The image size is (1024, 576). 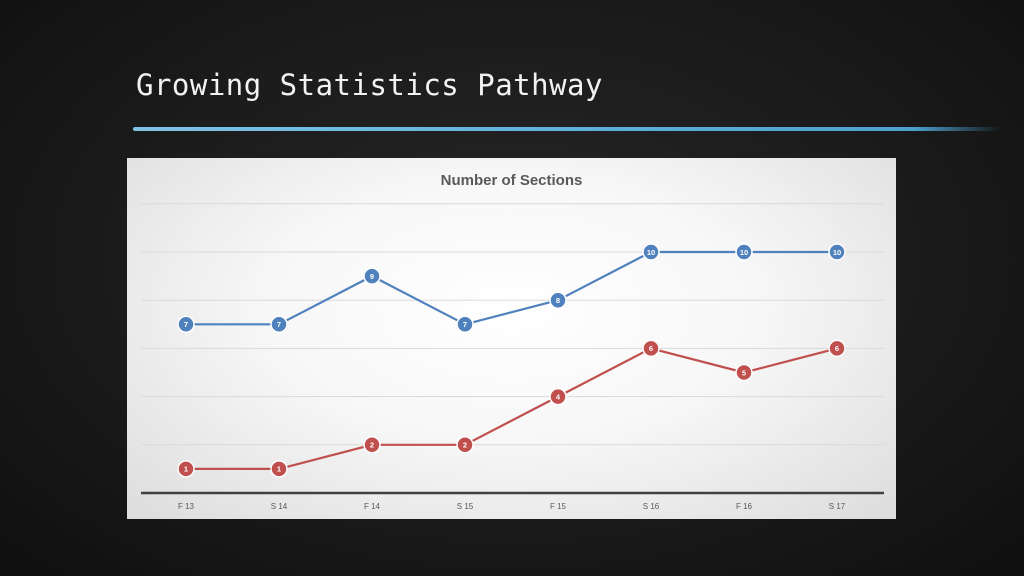 I want to click on x-tick-label: F 15, so click(x=558, y=506).